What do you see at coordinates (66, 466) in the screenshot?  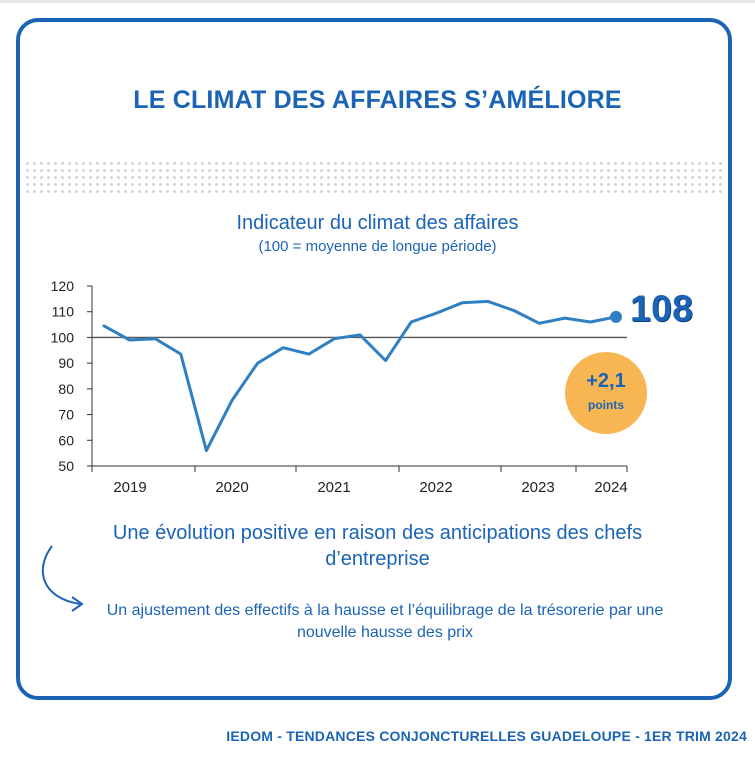 I see `y-tick-label: 50` at bounding box center [66, 466].